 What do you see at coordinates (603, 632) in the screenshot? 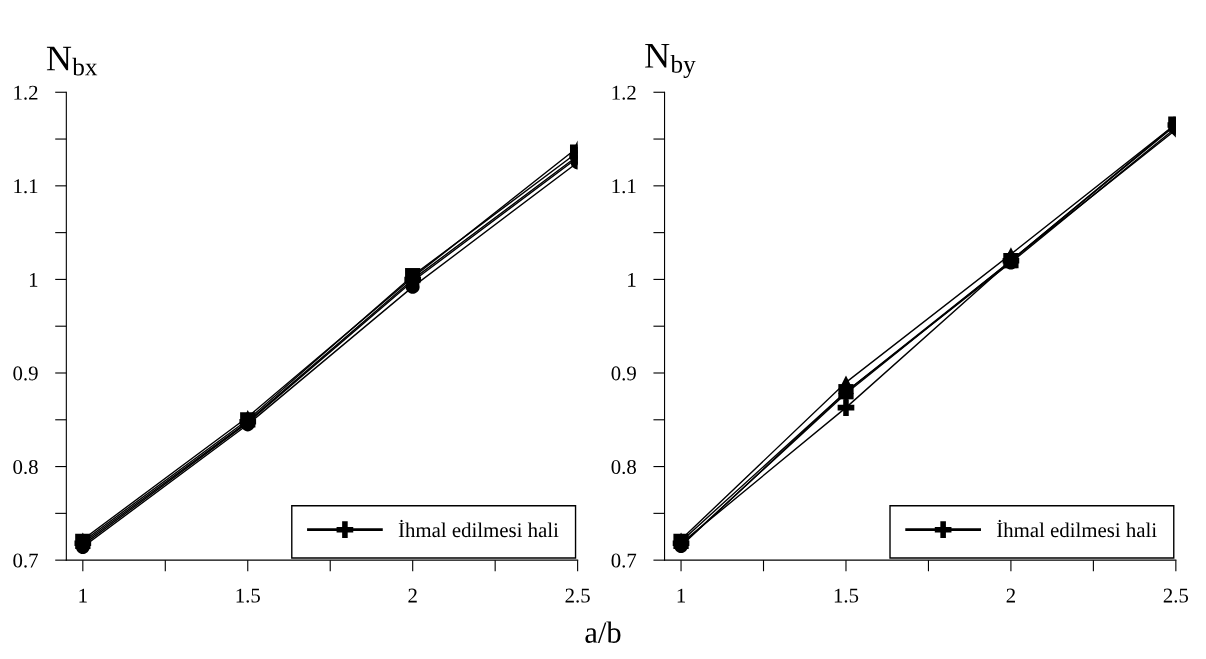
I see `x-axis-title: a/b` at bounding box center [603, 632].